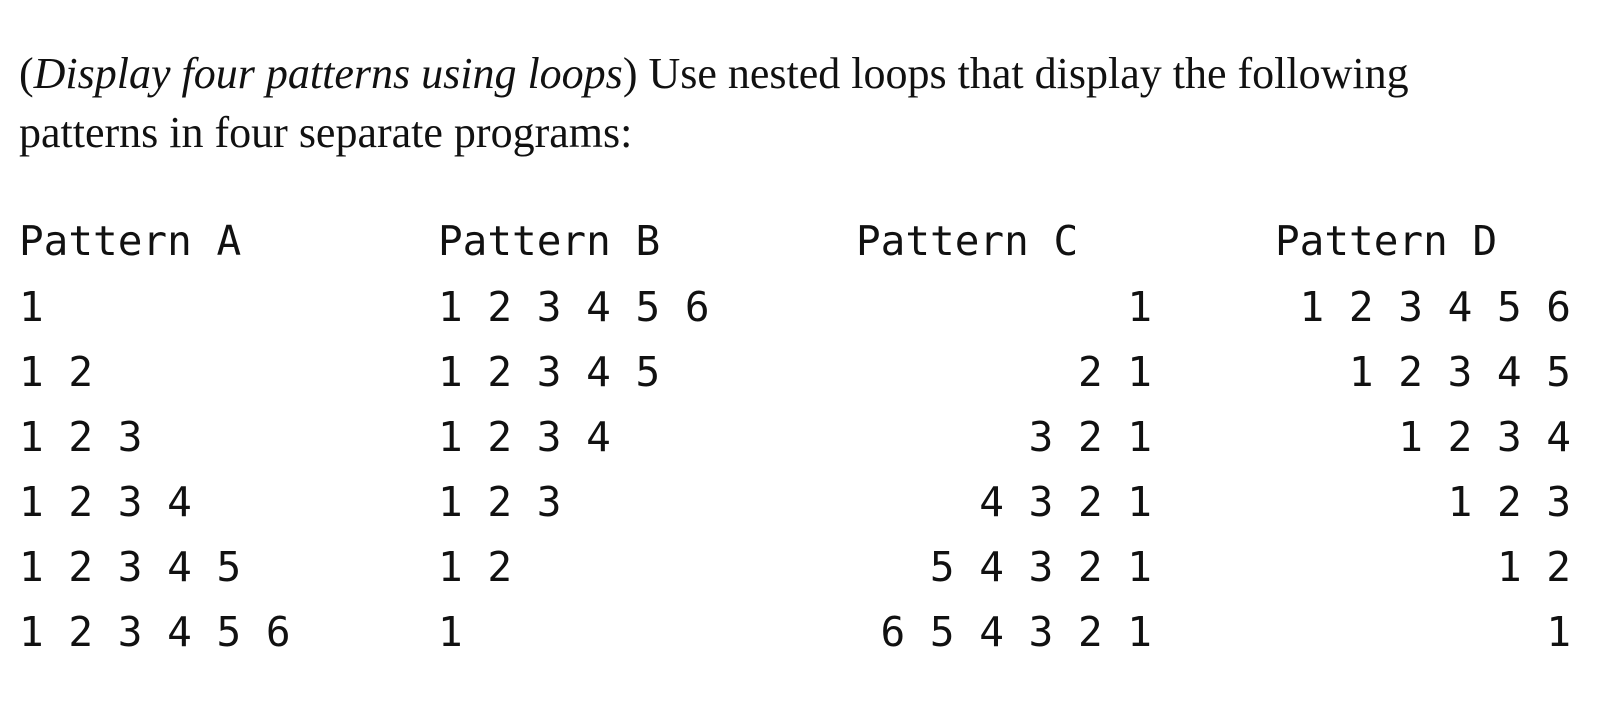 Image resolution: width=1600 pixels, height=711 pixels. Describe the element at coordinates (549, 241) in the screenshot. I see `pattern-b-label: Pattern B` at that location.